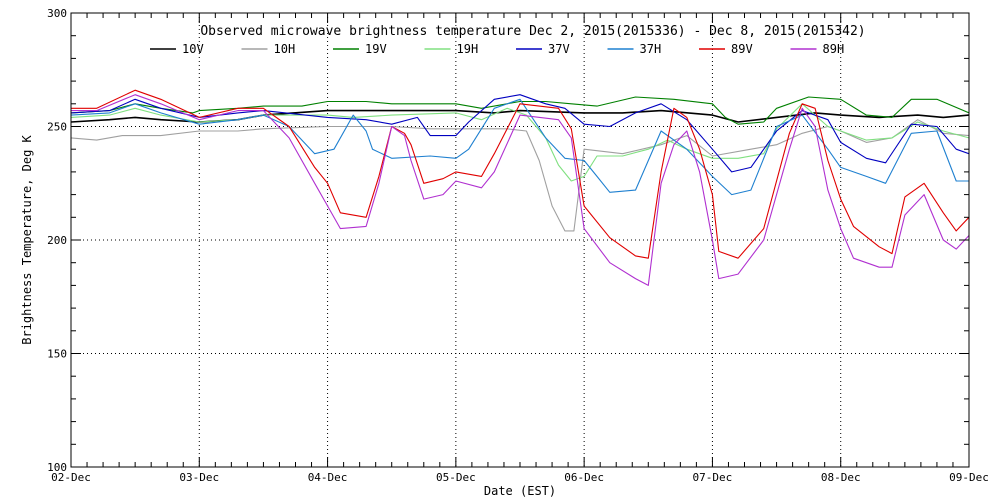 The width and height of the screenshot is (1000, 500). I want to click on legend-label-19v: 19V, so click(376, 49).